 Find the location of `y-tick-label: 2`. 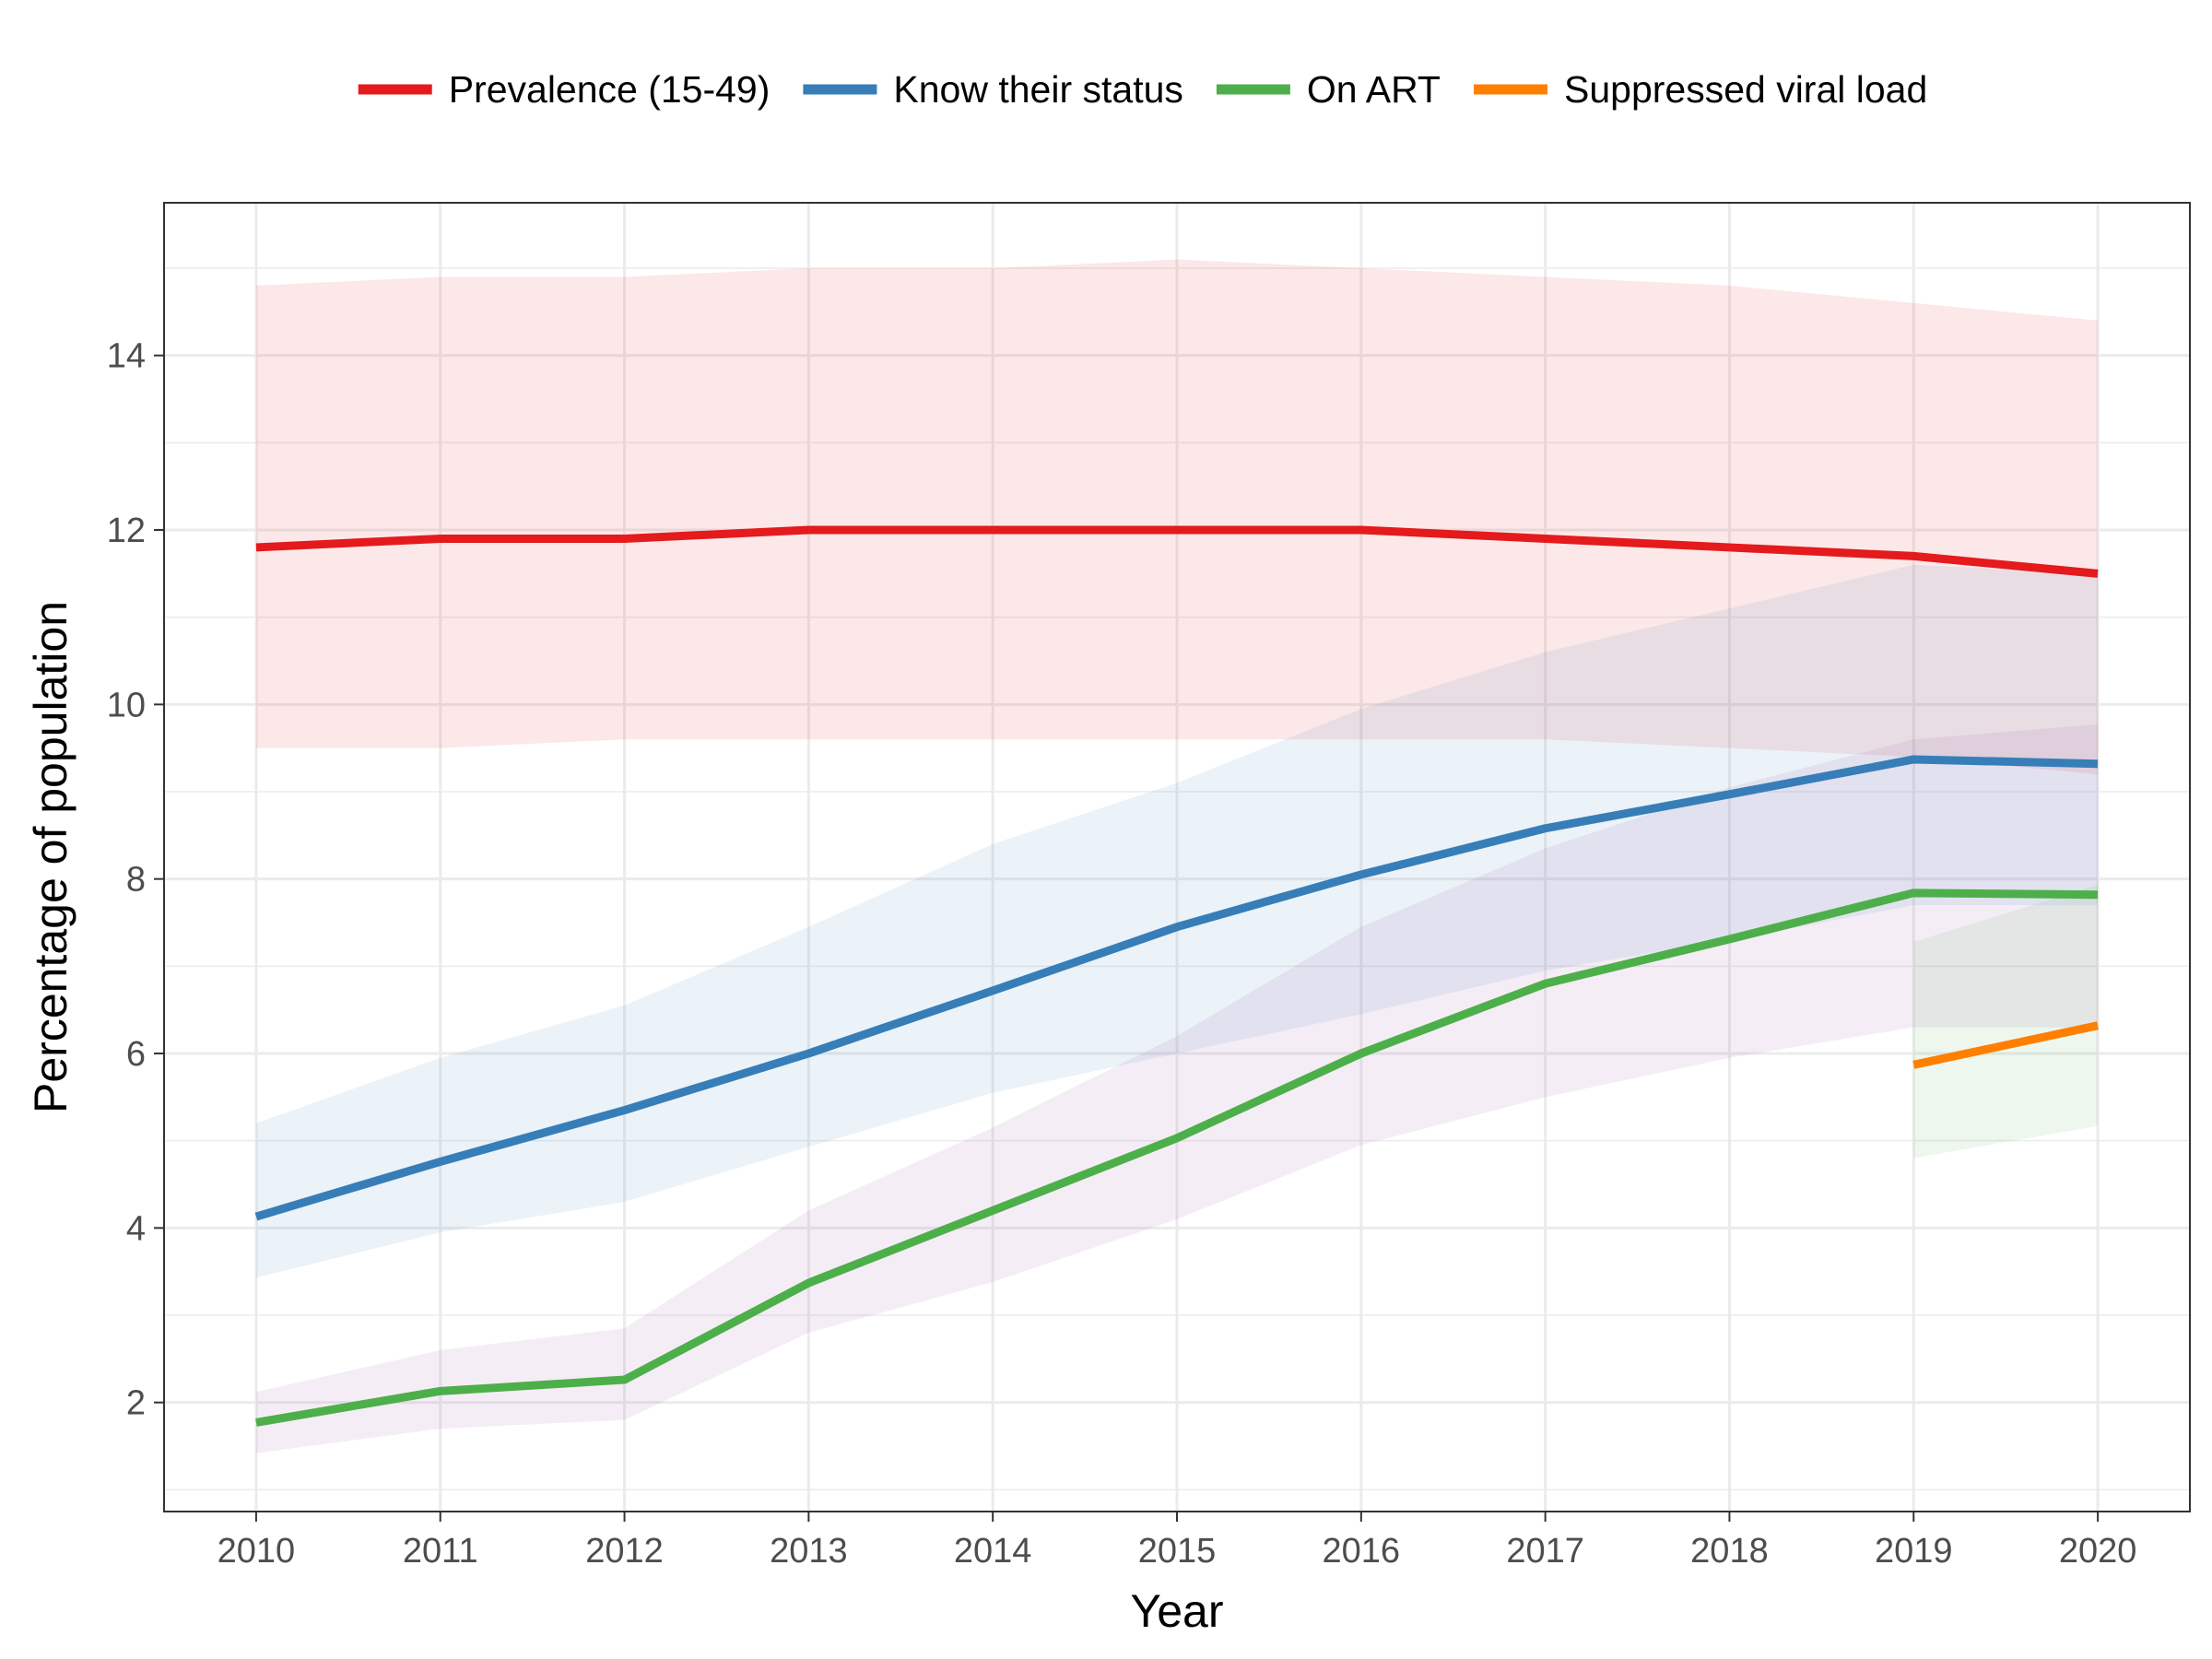

y-tick-label: 2 is located at coordinates (136, 1403).